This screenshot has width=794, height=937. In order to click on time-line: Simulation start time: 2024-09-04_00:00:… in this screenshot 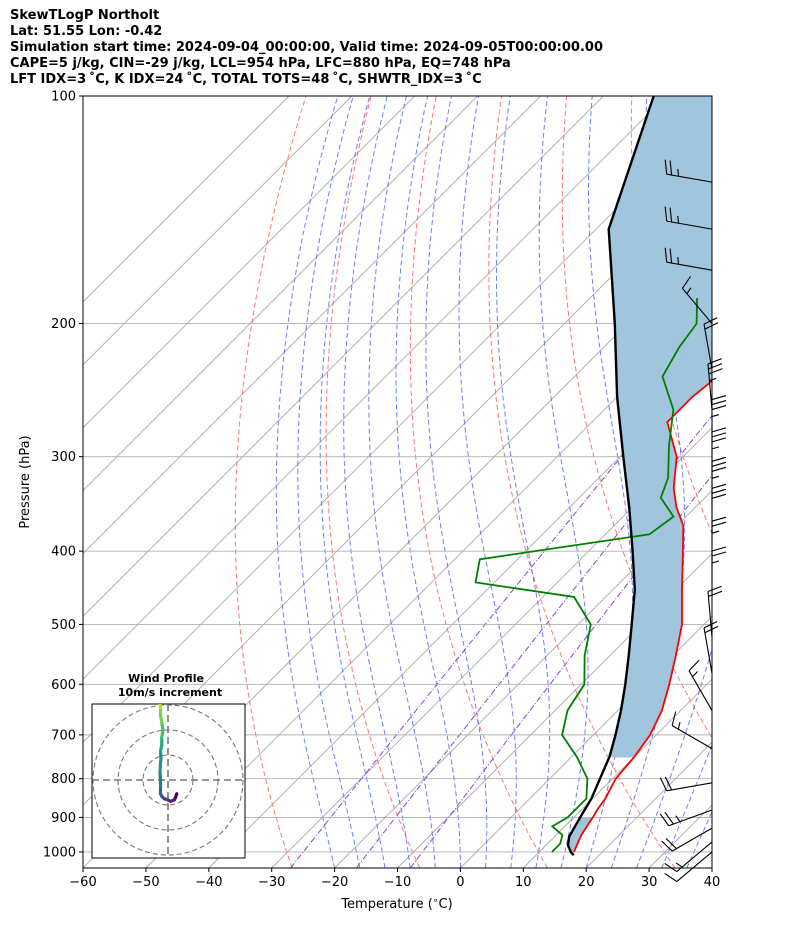, I will do `click(306, 47)`.